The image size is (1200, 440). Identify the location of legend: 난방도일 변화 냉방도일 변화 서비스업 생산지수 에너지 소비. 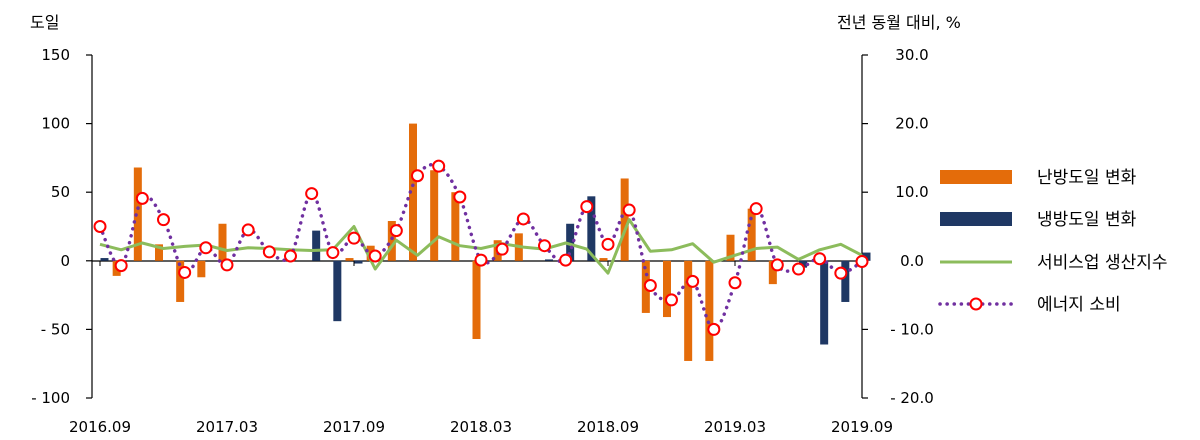
(1053, 241).